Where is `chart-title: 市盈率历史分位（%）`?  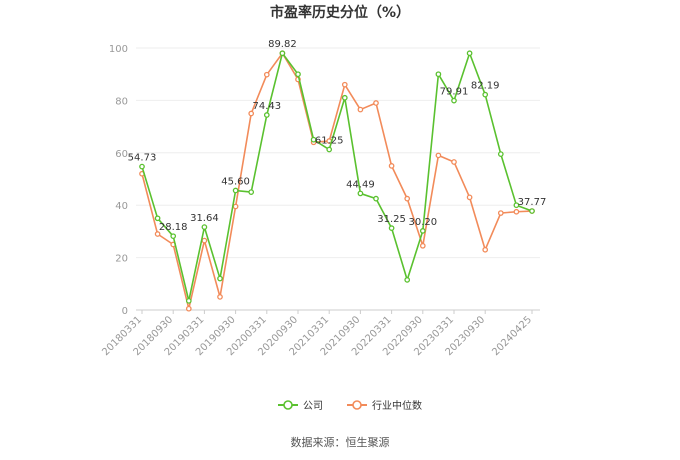 chart-title: 市盈率历史分位（%） is located at coordinates (340, 12).